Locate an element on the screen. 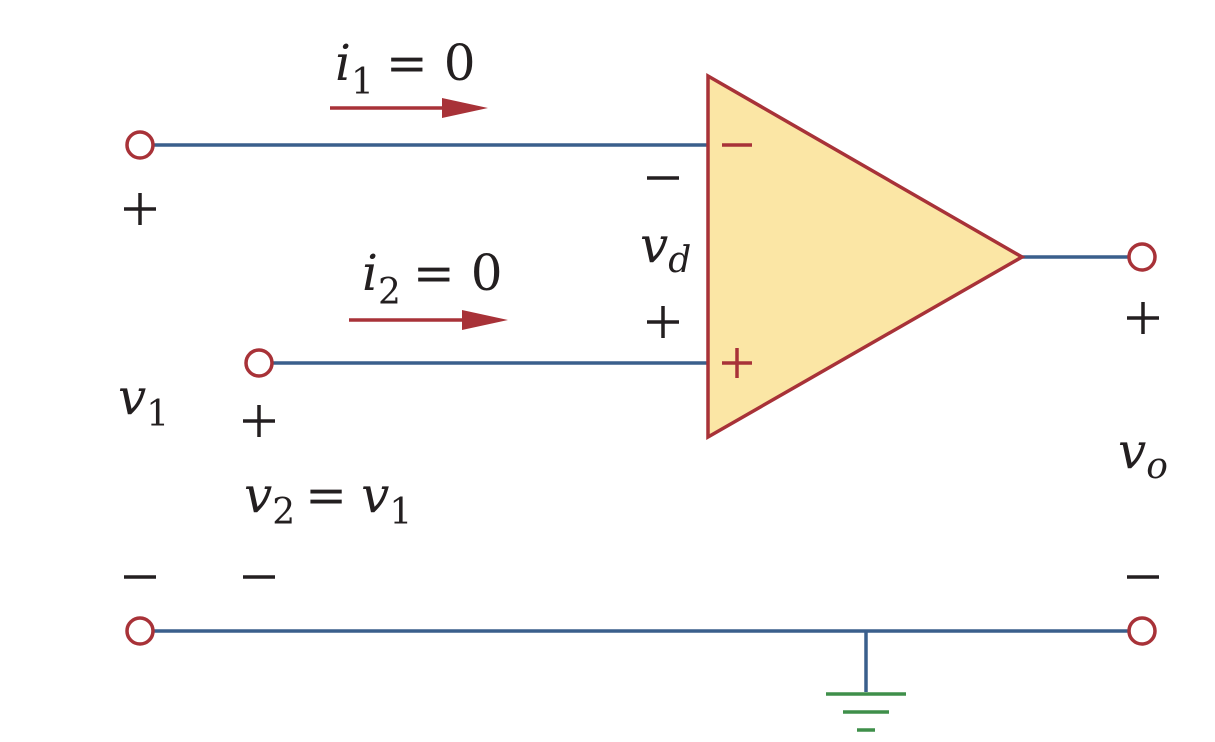  arrow-i1-icon is located at coordinates (409, 108).